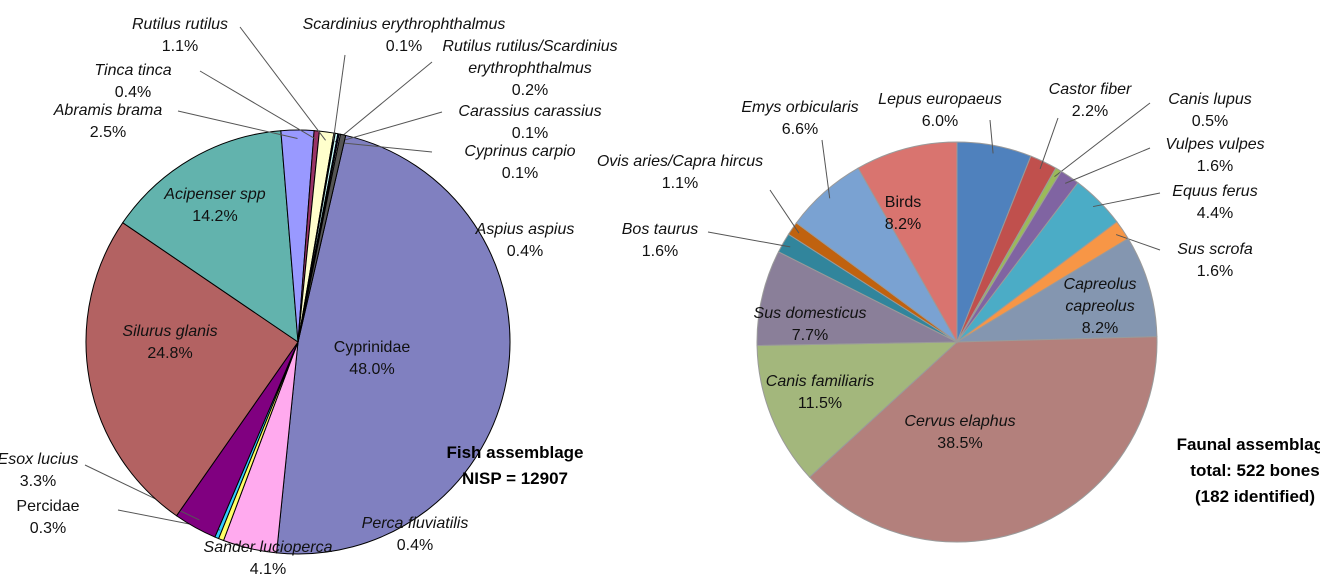  What do you see at coordinates (38, 481) in the screenshot?
I see `value-label: 3.3%` at bounding box center [38, 481].